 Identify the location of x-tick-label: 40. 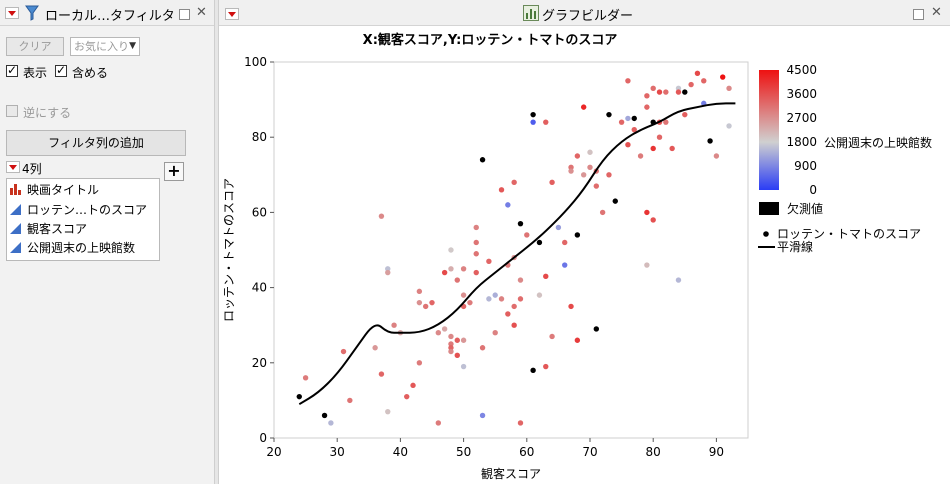
(400, 452).